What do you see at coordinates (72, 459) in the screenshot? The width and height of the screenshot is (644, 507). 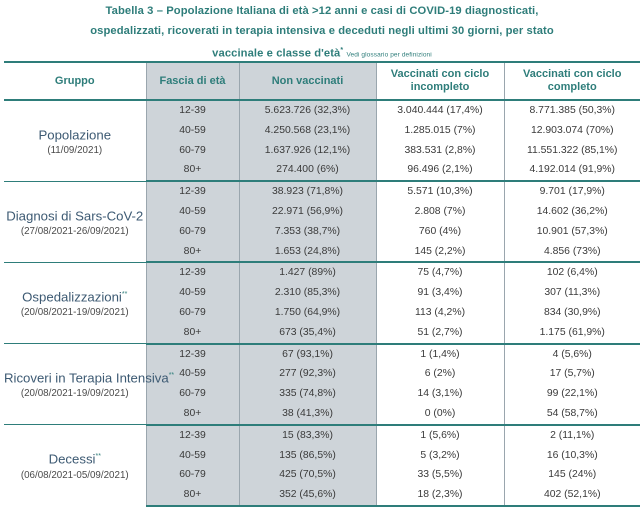 I see `group-name-text: Decessi` at bounding box center [72, 459].